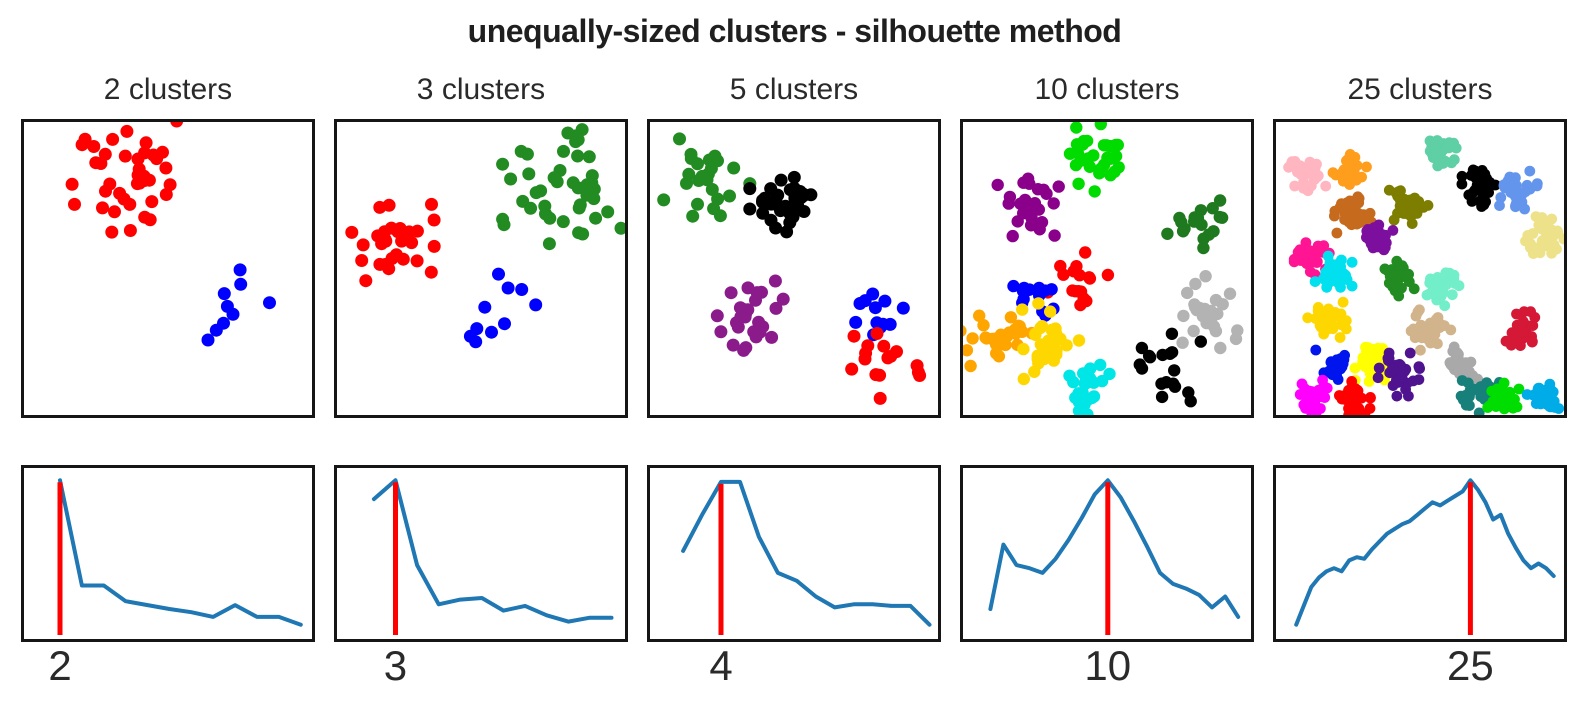 The height and width of the screenshot is (709, 1589). Describe the element at coordinates (721, 665) in the screenshot. I see `x-tick-label-best-k: 4` at that location.